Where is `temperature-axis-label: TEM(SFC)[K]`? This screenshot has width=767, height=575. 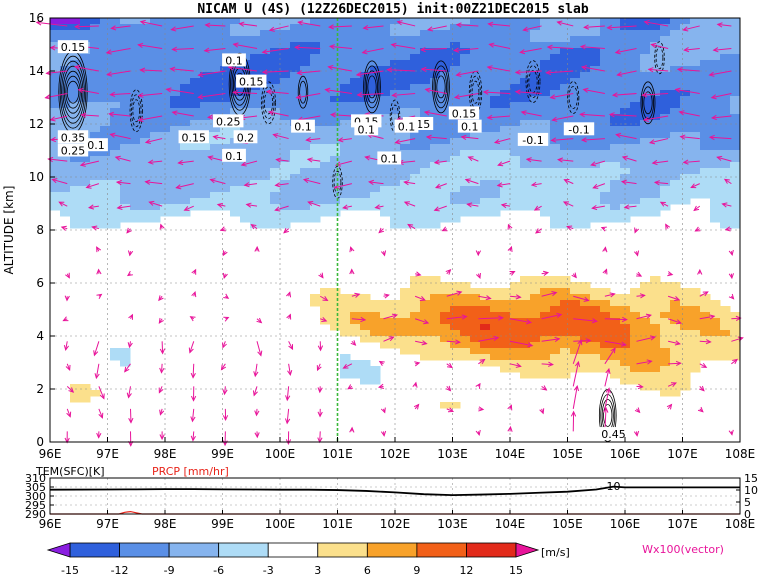 temperature-axis-label: TEM(SFC)[K] is located at coordinates (70, 471).